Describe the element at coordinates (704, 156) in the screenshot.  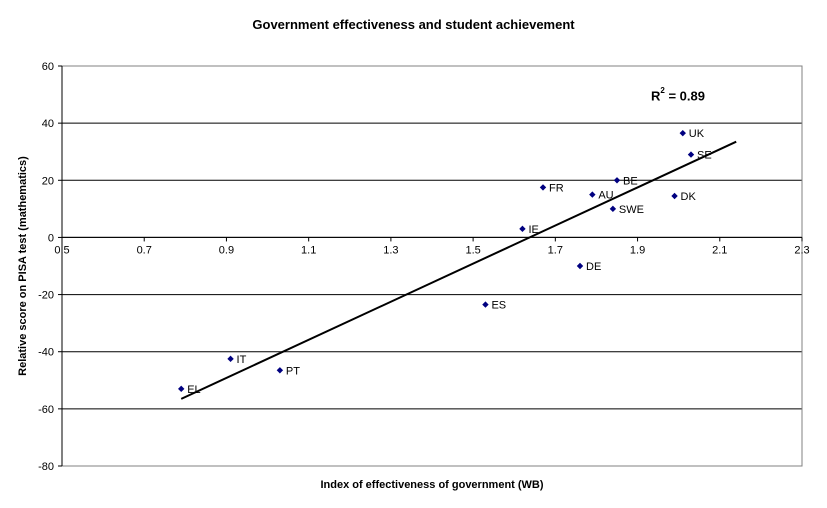
I see `point-label-se: SE` at that location.